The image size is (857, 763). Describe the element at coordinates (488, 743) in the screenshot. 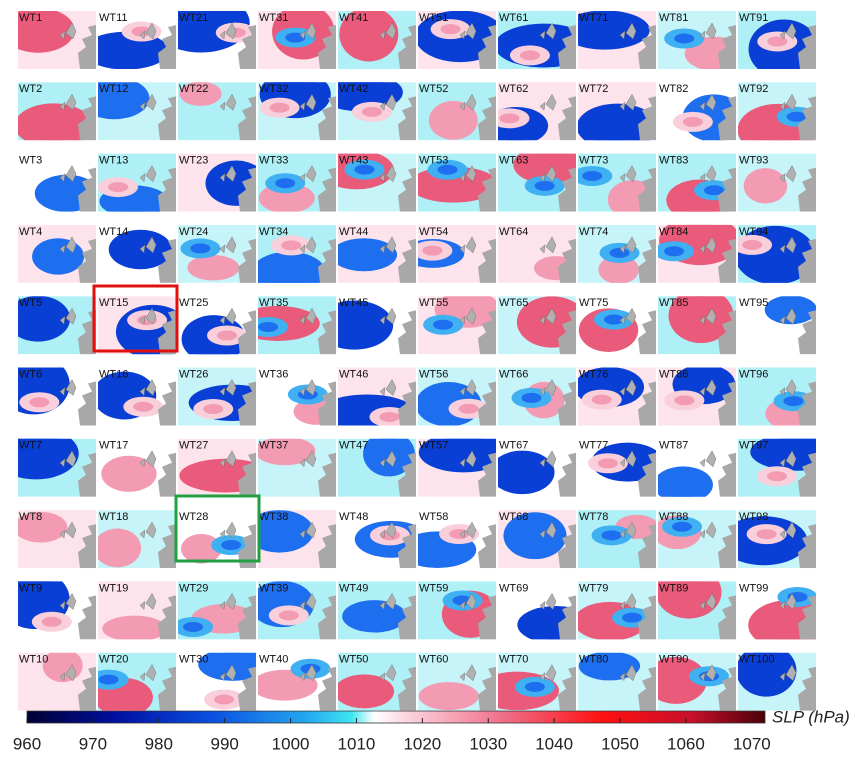

I see `colorbar-tick-label: 1030` at that location.